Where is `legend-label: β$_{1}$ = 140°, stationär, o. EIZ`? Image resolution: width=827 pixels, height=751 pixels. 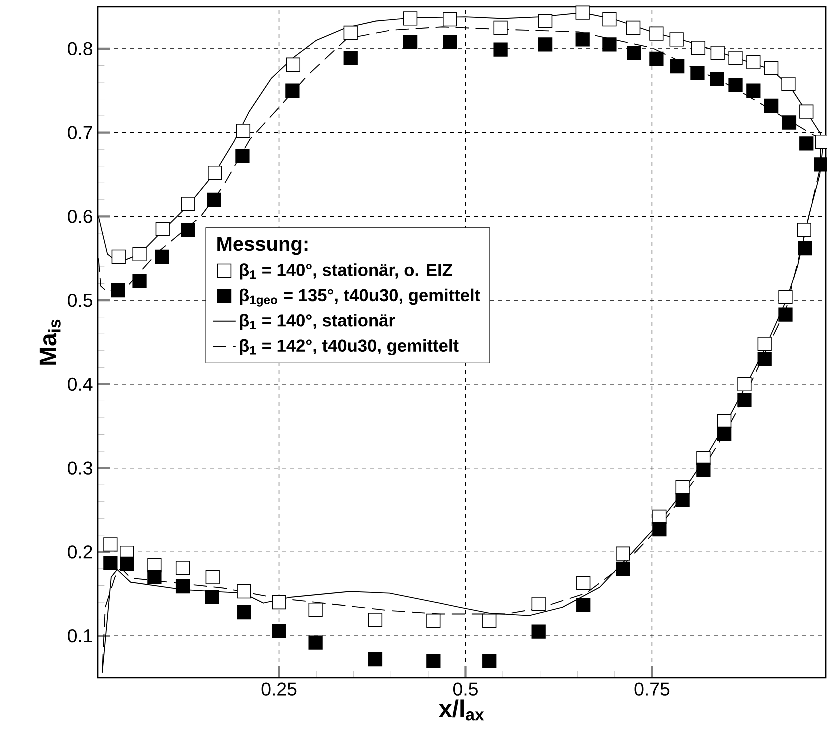 legend-label: β$_{1}$ = 140°, stationär, o. EIZ is located at coordinates (346, 272).